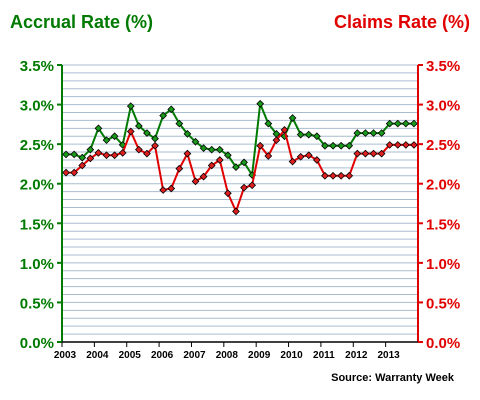  I want to click on left-y-tick-label: 0.0%, so click(37, 343).